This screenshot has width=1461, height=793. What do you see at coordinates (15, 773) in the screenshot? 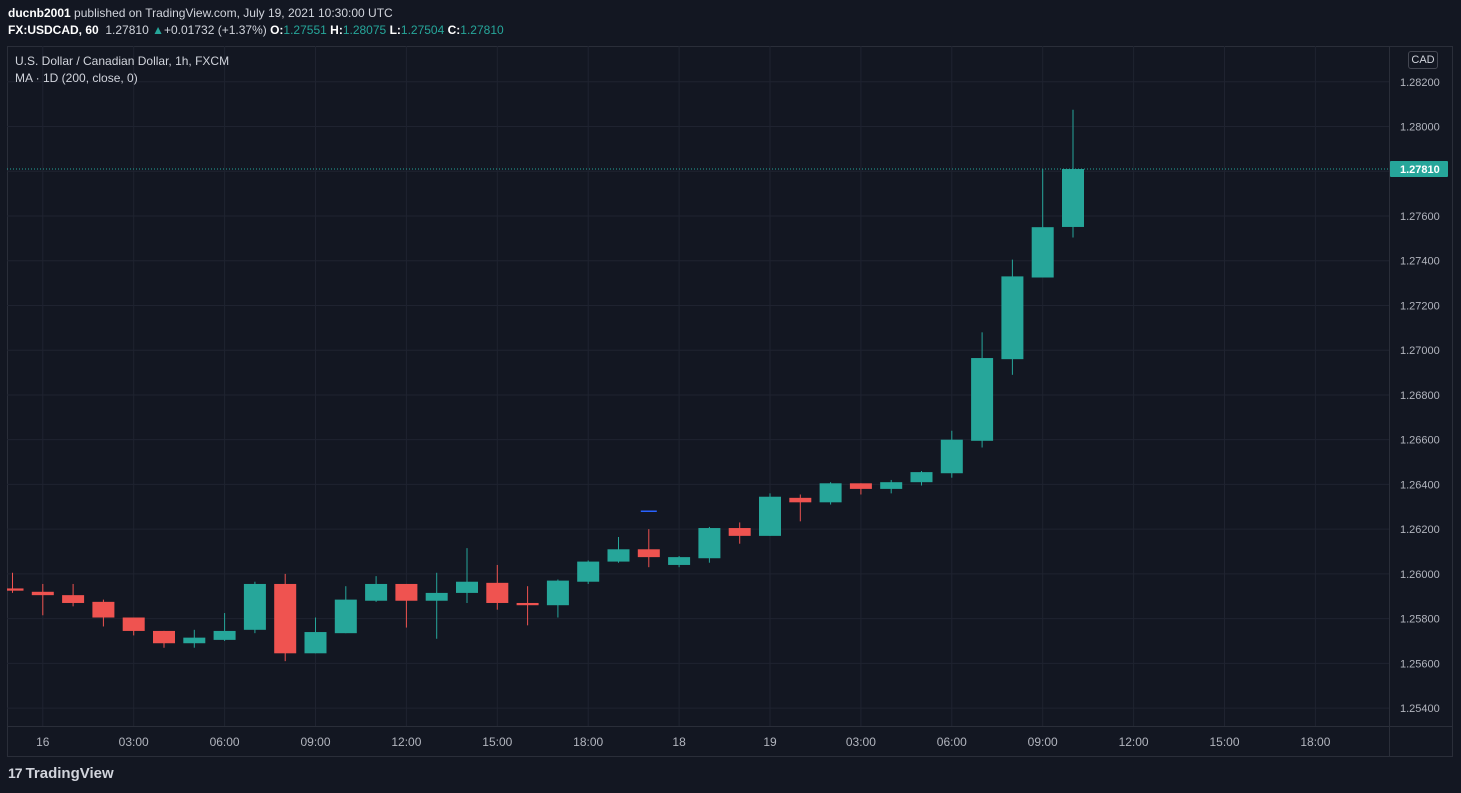
I see `tradingview-logo-icon: 17` at bounding box center [15, 773].